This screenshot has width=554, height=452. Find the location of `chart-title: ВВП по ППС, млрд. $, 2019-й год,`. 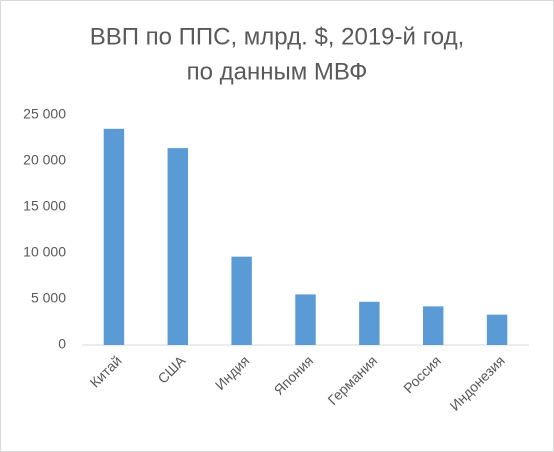

chart-title: ВВП по ППС, млрд. $, 2019-й год, is located at coordinates (277, 36).